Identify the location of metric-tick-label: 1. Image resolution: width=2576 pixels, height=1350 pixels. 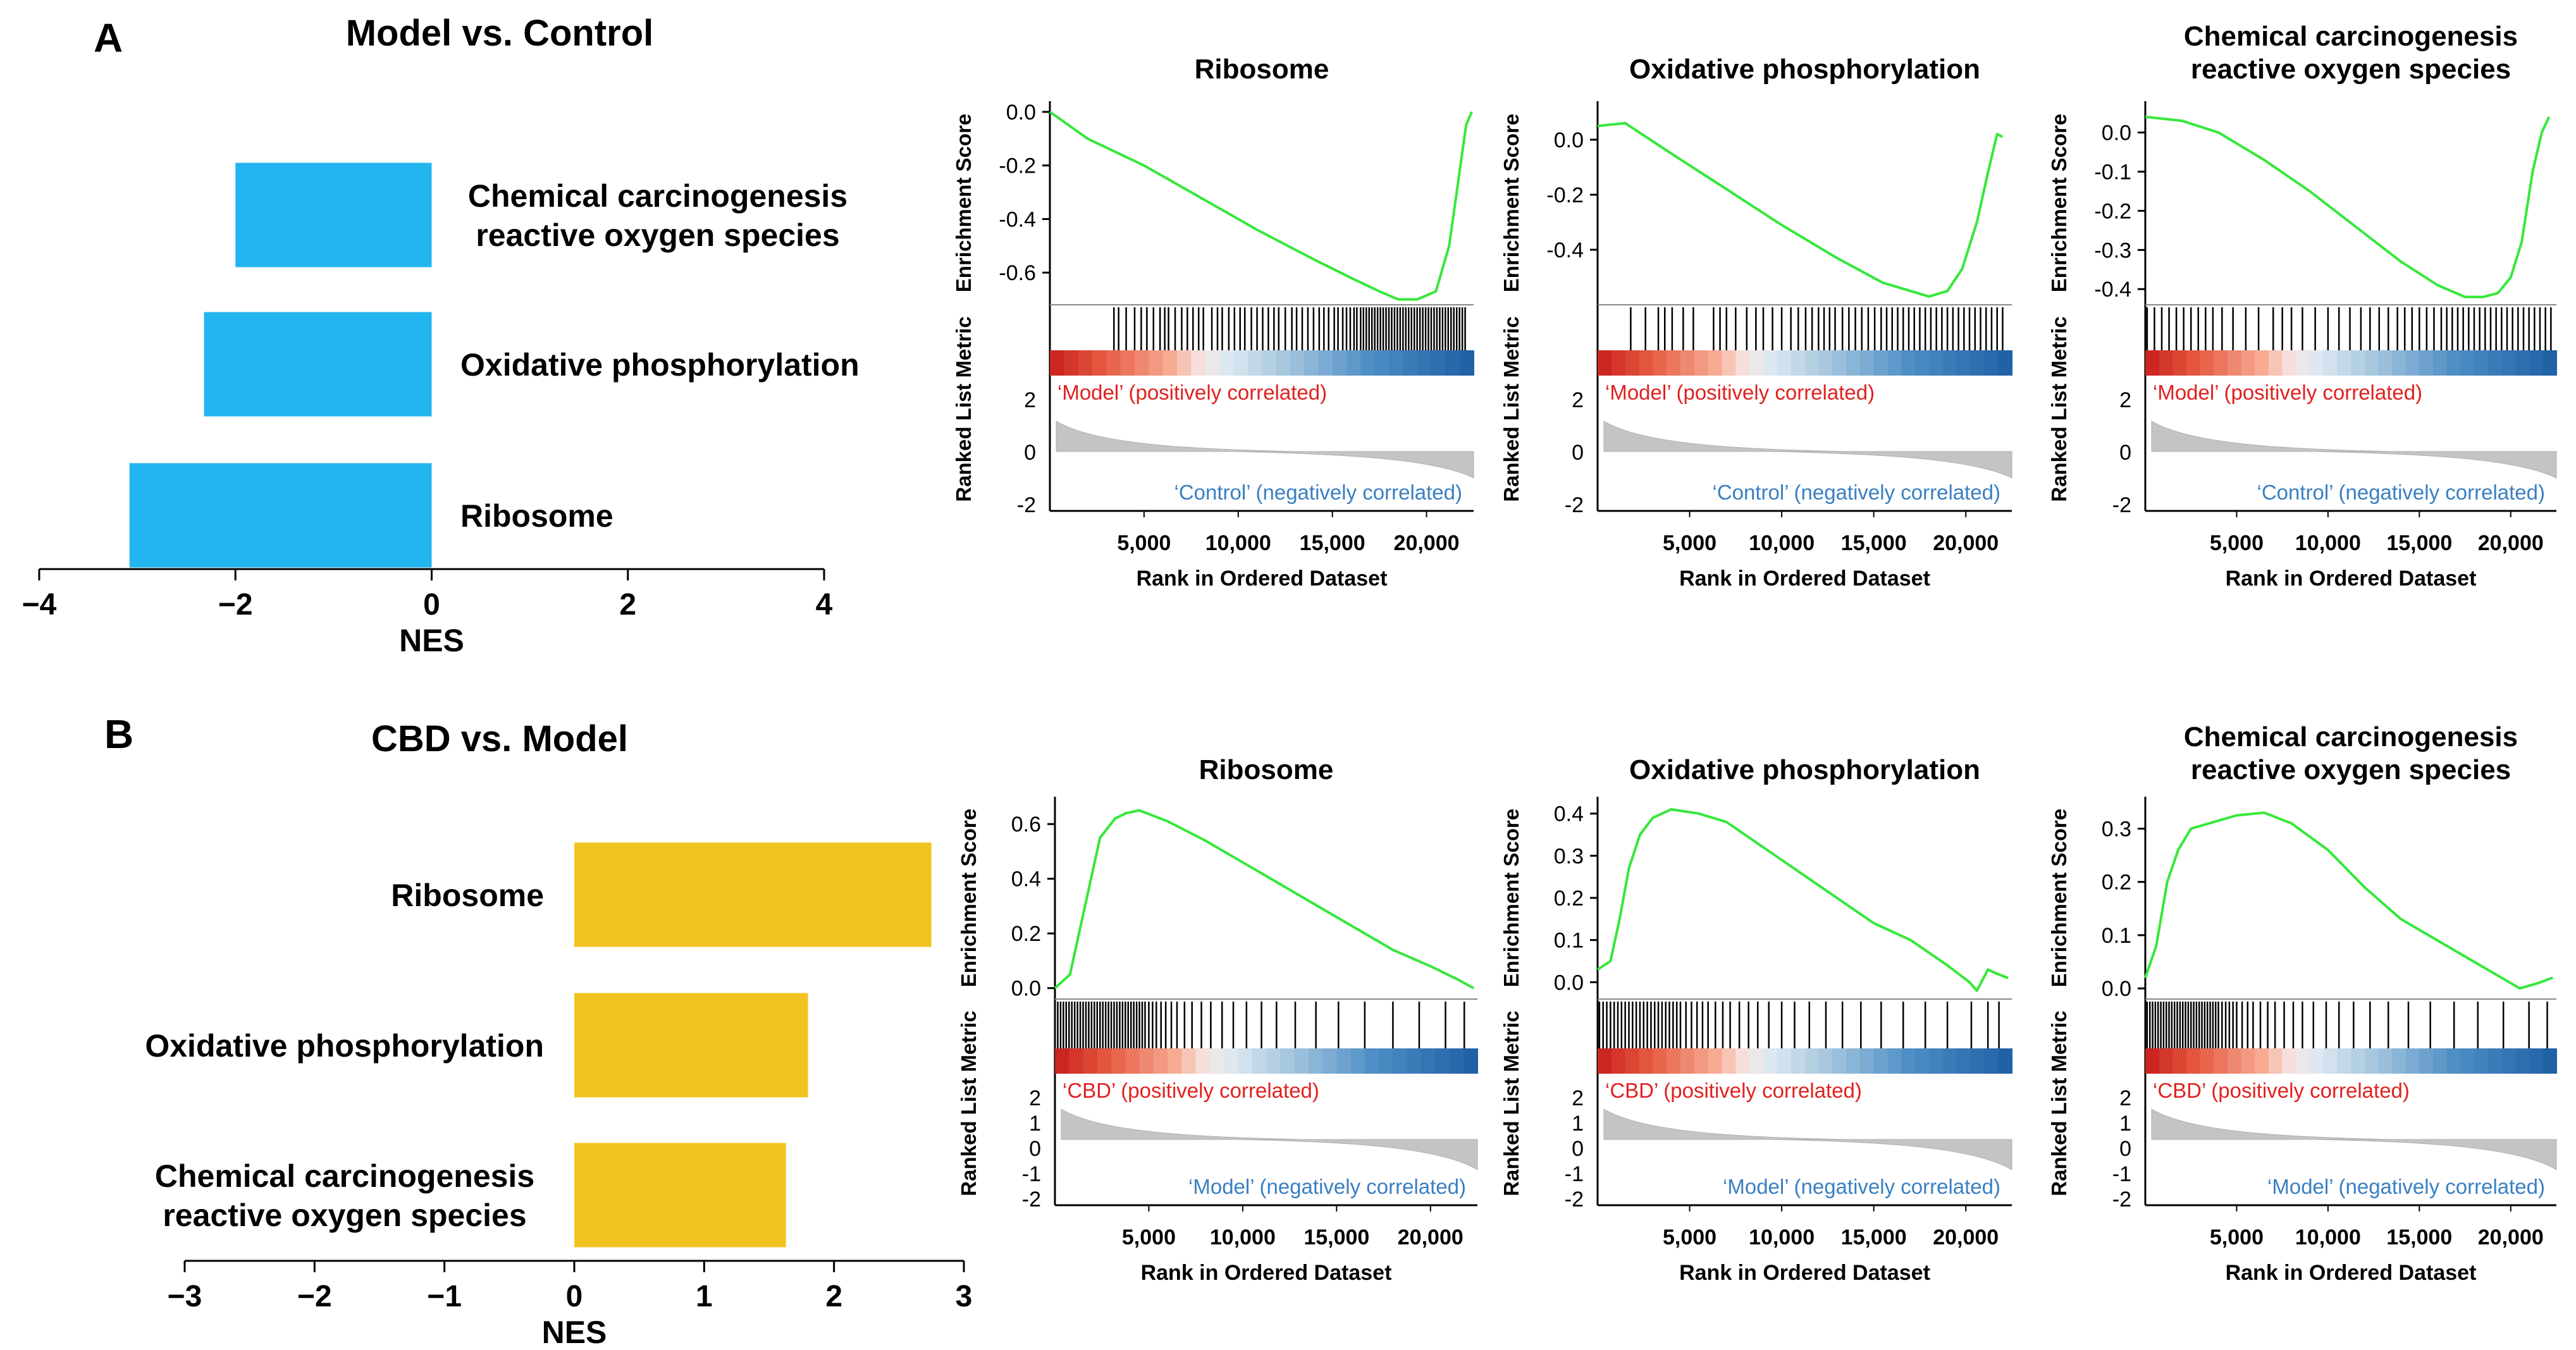
(1035, 1124).